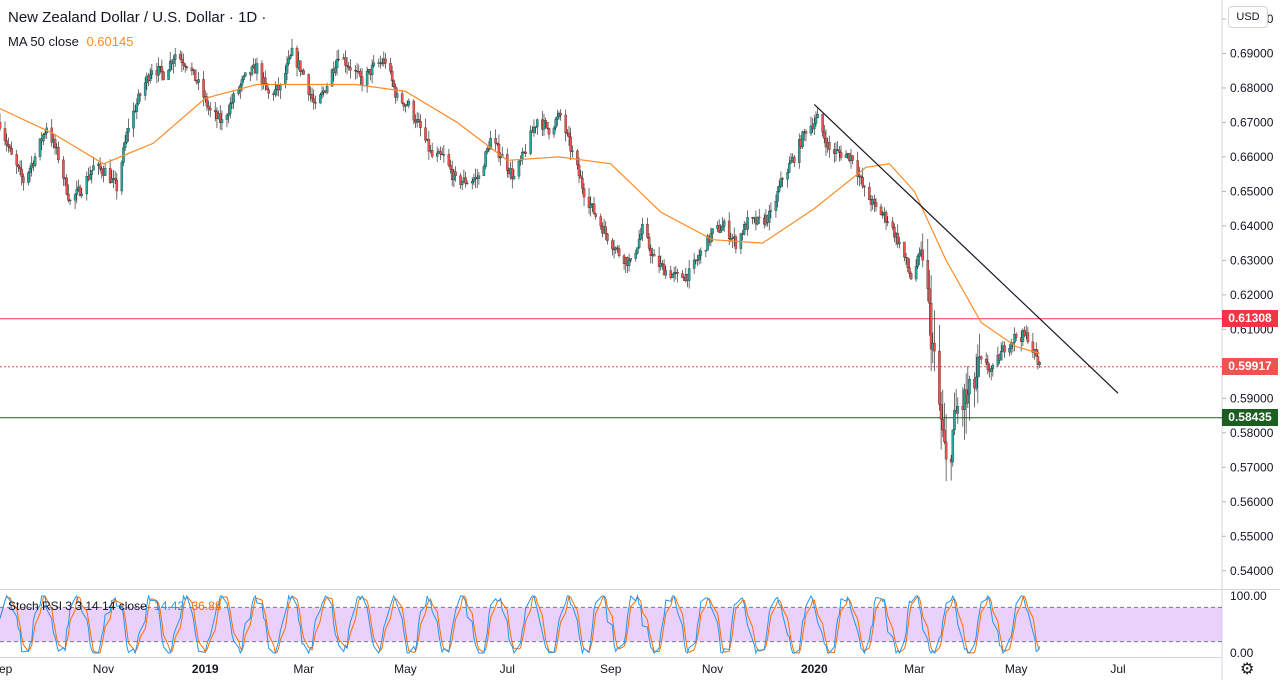 The width and height of the screenshot is (1280, 680). What do you see at coordinates (1252, 433) in the screenshot?
I see `y-tick-label: 0.58000` at bounding box center [1252, 433].